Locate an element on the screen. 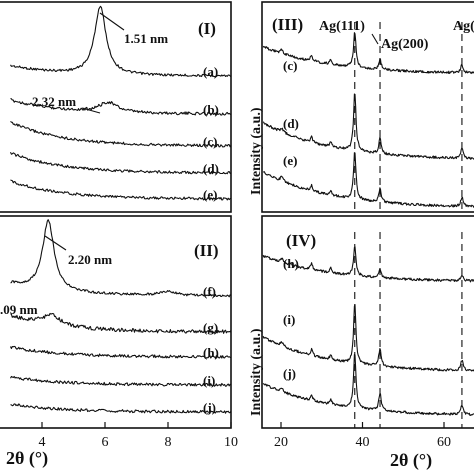 The height and width of the screenshot is (474, 474). series-label-wide-j: (j) is located at coordinates (289, 373).